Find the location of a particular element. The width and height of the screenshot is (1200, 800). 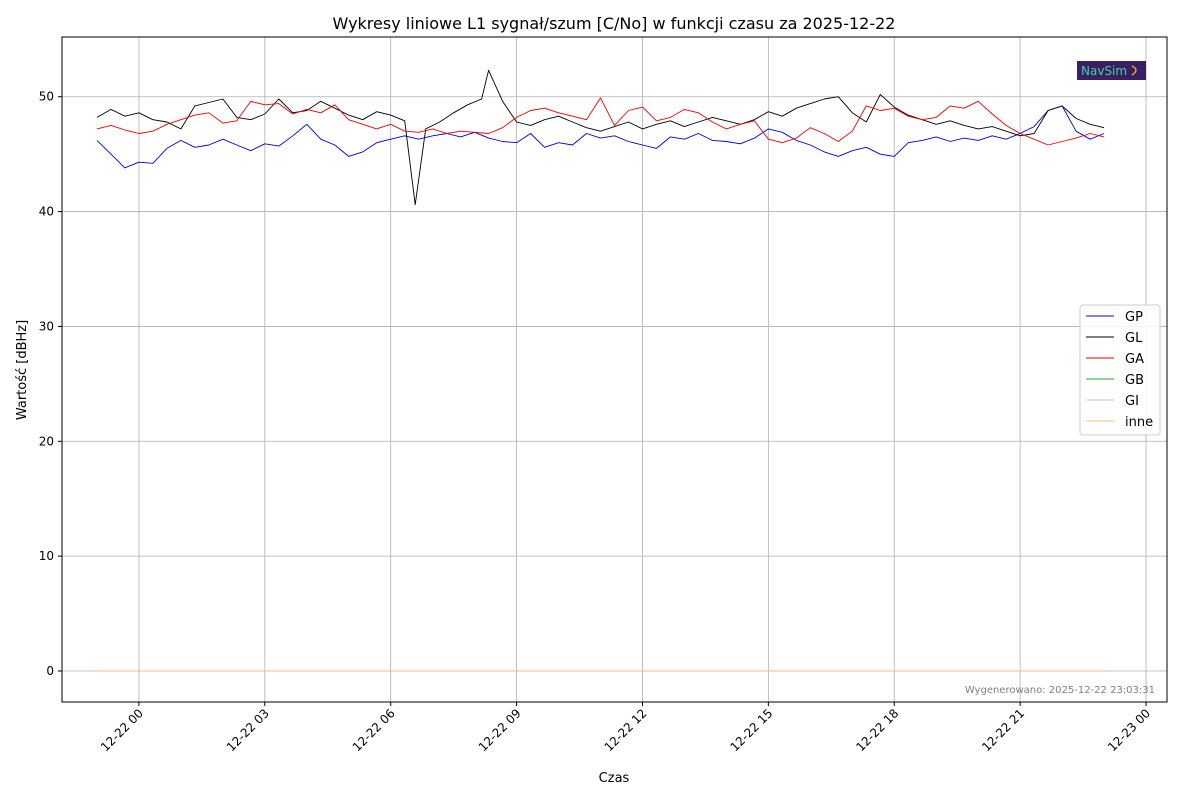

y-axis-label: Wartość [dBHz] is located at coordinates (22, 370).